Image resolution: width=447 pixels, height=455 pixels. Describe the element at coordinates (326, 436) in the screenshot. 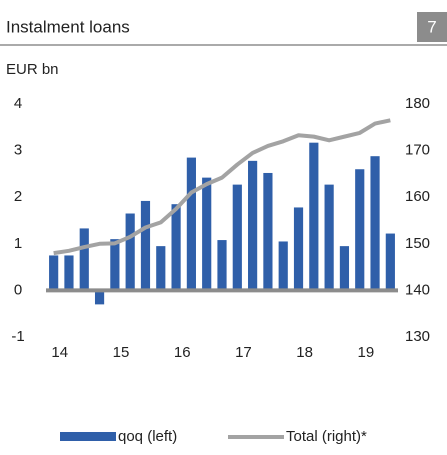

I see `legend-label: Total (right)*` at that location.